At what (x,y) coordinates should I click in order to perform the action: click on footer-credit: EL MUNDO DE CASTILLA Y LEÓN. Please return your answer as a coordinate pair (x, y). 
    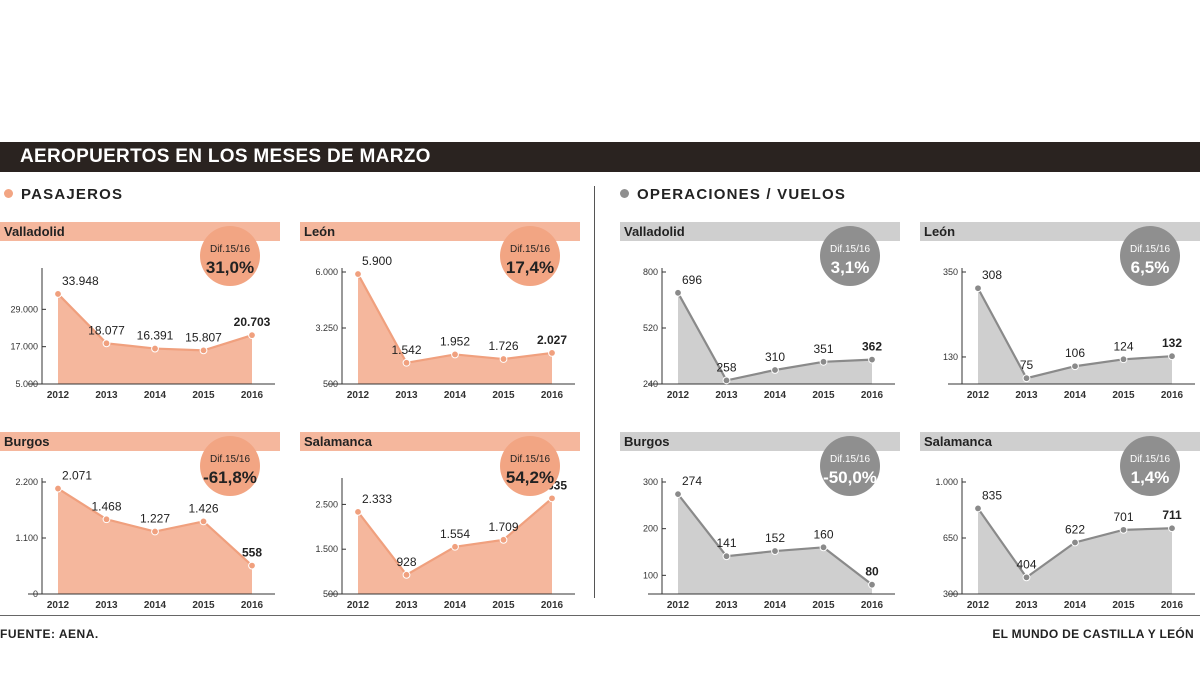
    Looking at the image, I should click on (1093, 634).